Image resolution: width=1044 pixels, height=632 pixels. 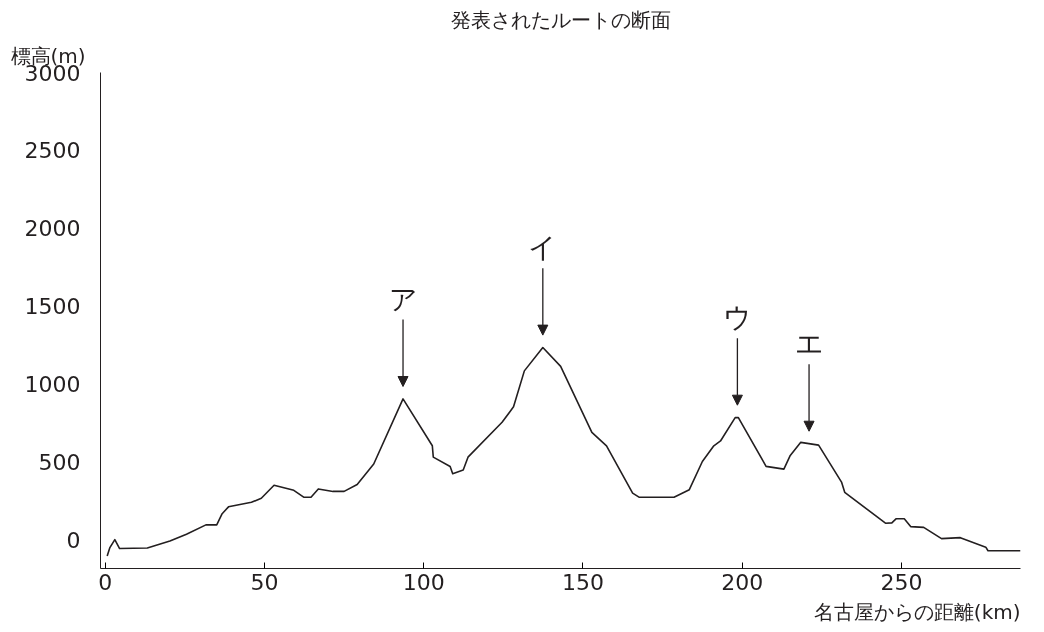 I want to click on x-tick-label: 150, so click(x=582, y=582).